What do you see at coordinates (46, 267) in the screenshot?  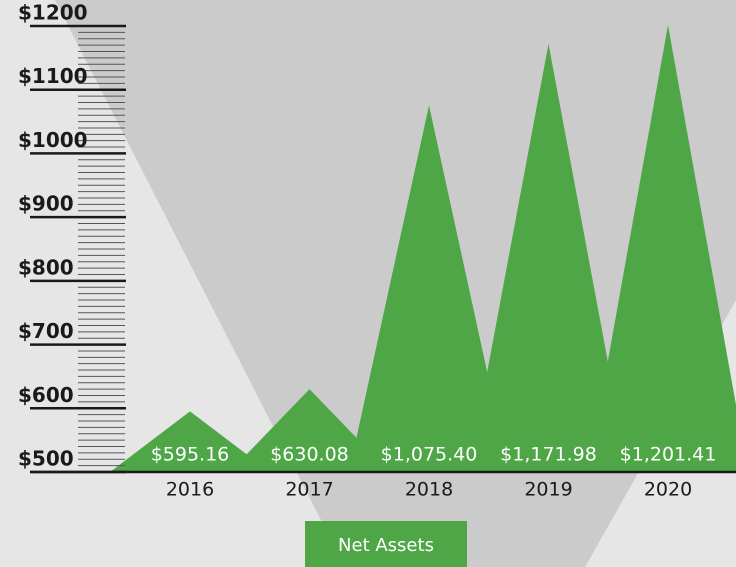 I see `y-tick-label: $800` at bounding box center [46, 267].